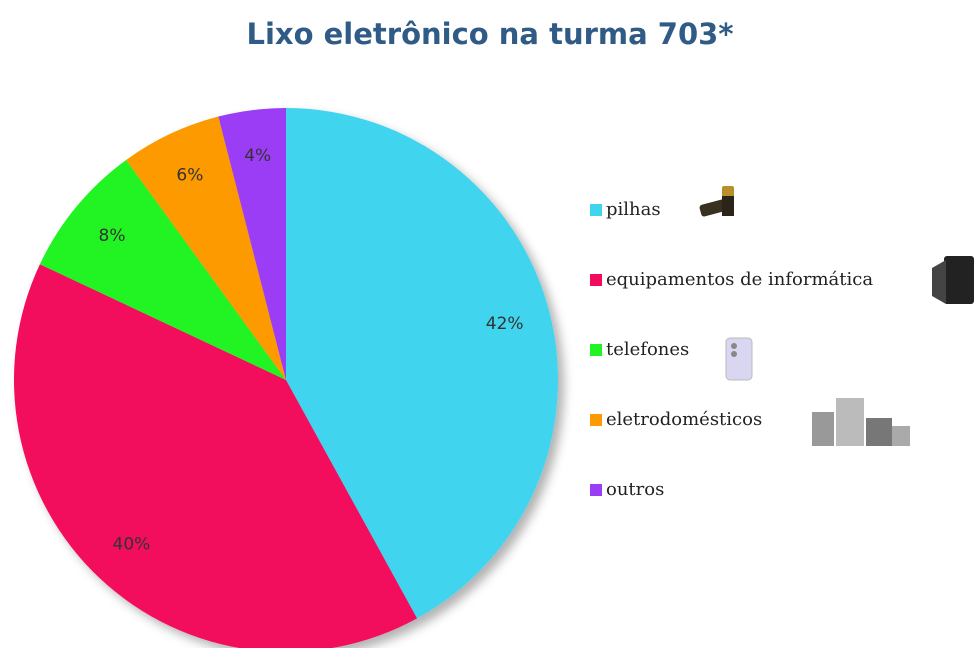  I want to click on icon-computer, so click(953, 280).